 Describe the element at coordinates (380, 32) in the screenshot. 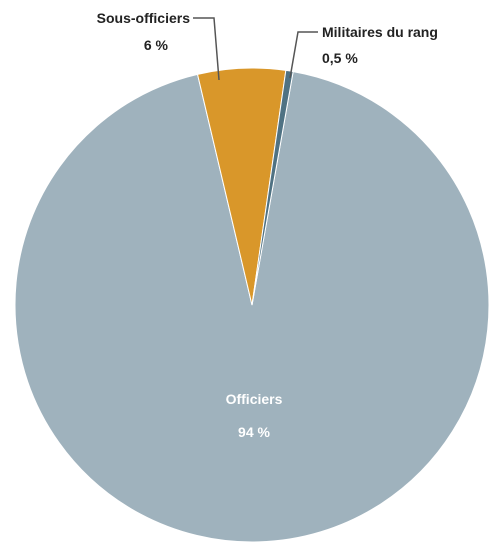

I see `label-militaires-du-rang: Militaires du rang` at that location.